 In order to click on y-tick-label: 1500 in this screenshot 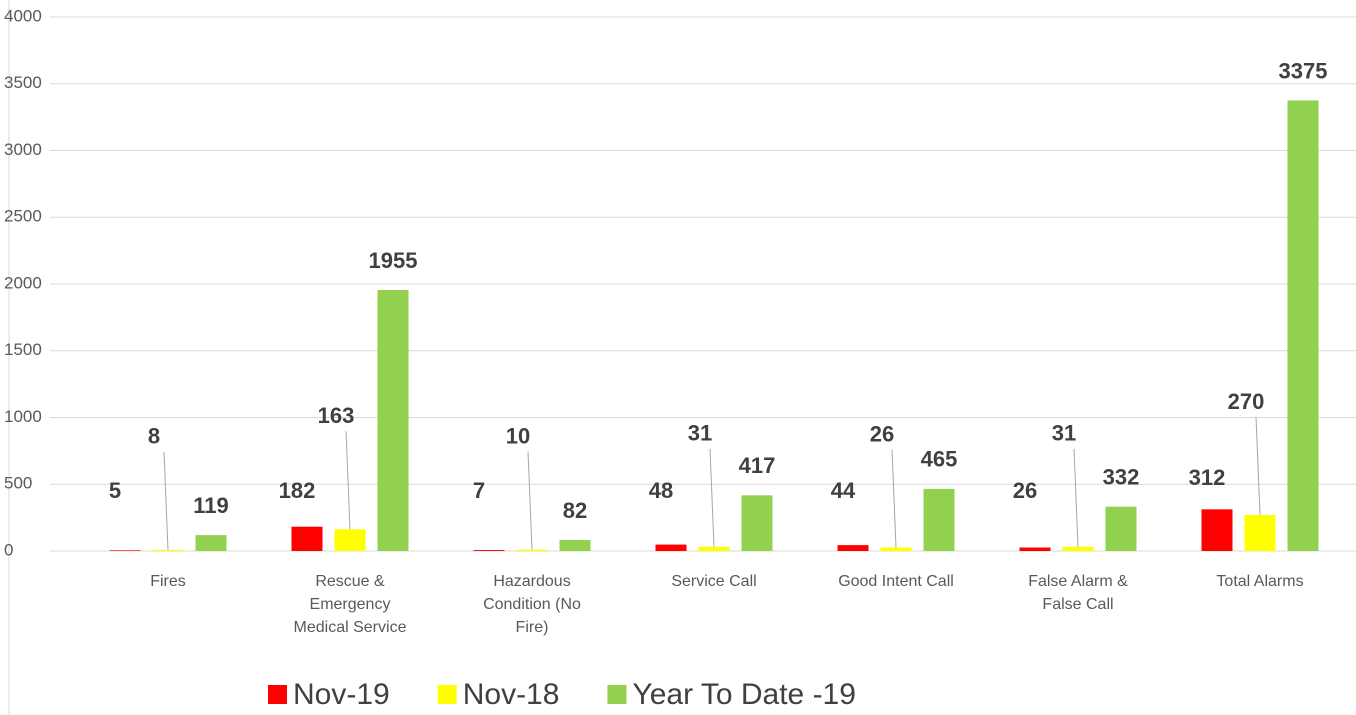, I will do `click(23, 349)`.